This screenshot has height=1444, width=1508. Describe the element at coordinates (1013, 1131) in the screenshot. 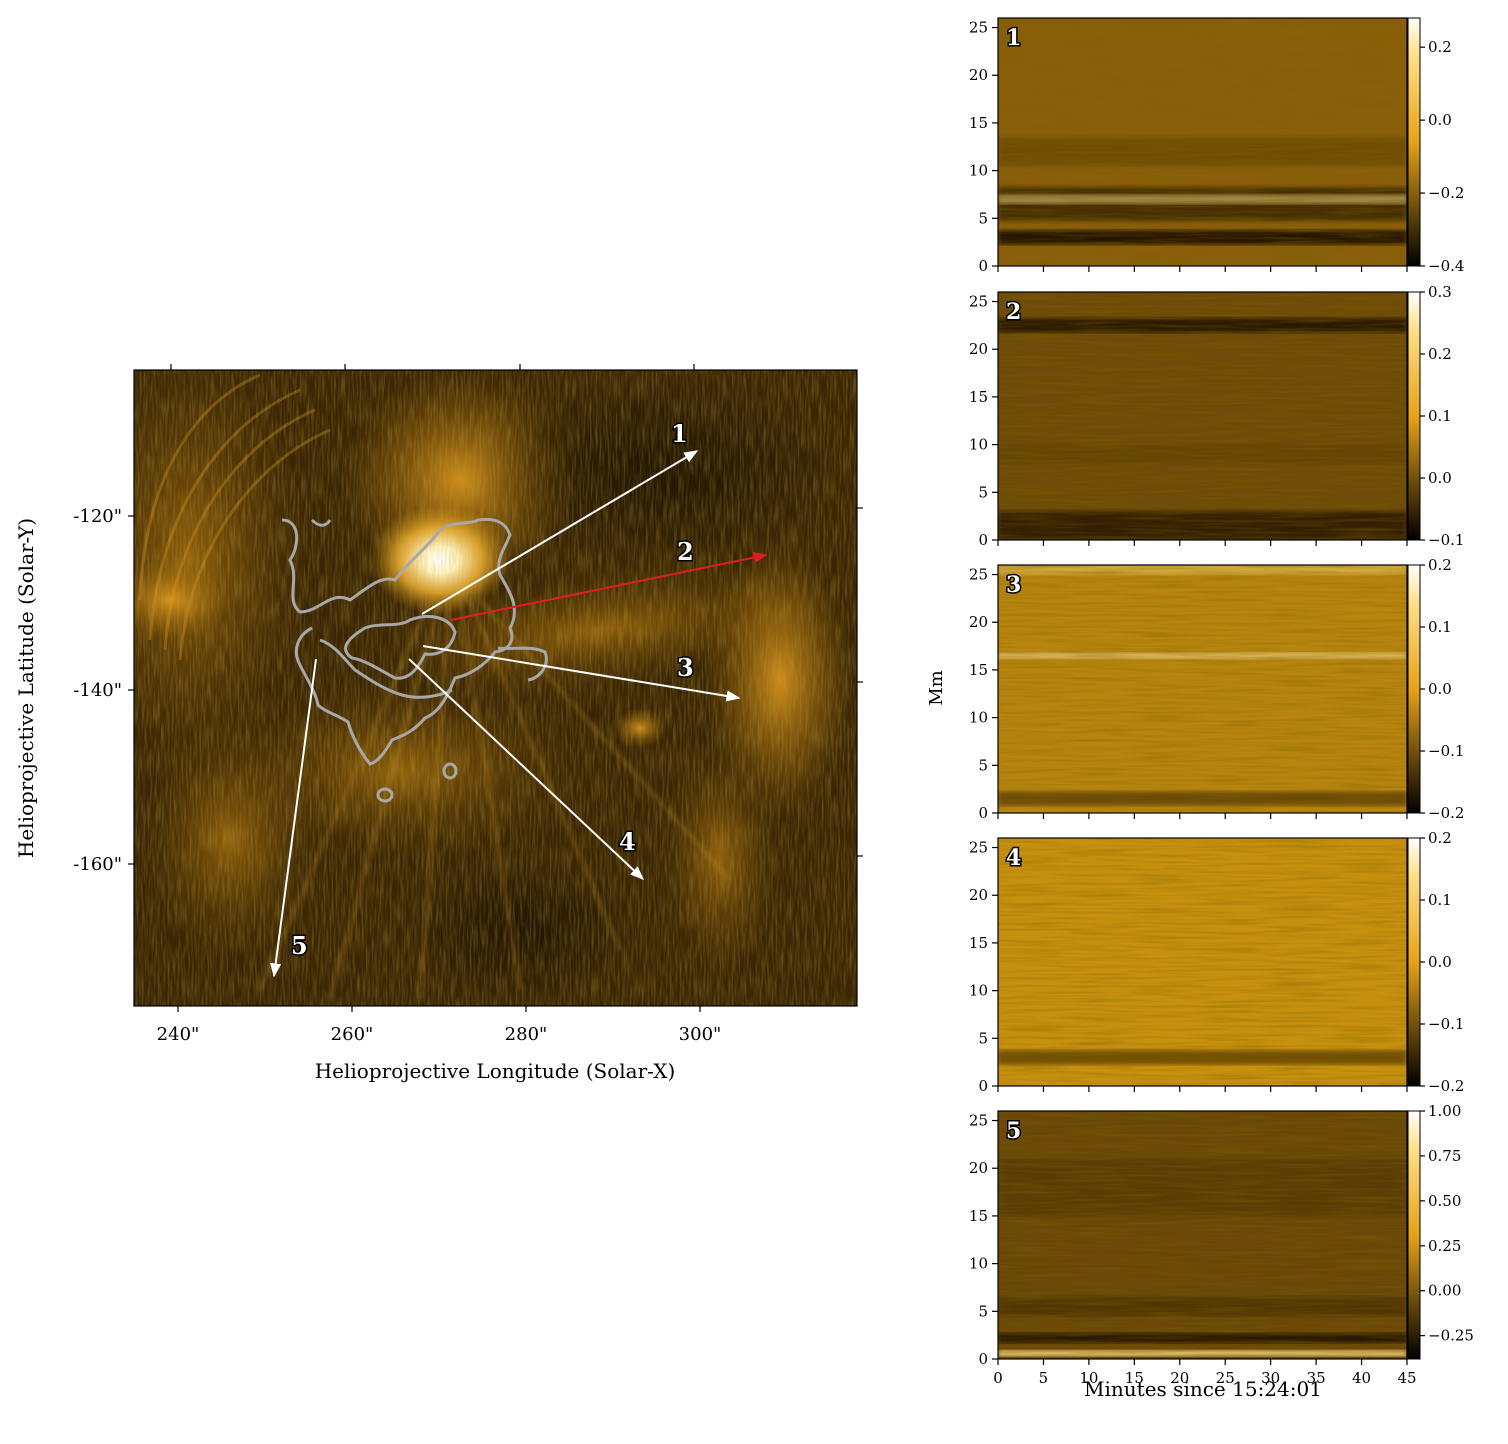

I see `td-panel-label-5: 5` at that location.